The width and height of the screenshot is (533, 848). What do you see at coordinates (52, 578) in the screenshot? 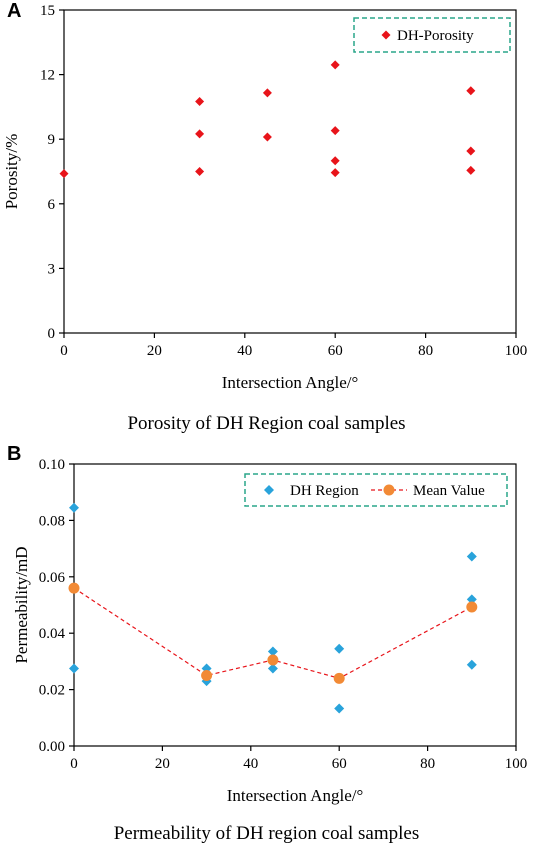
I see `y-tick-label: 0.06` at bounding box center [52, 578].